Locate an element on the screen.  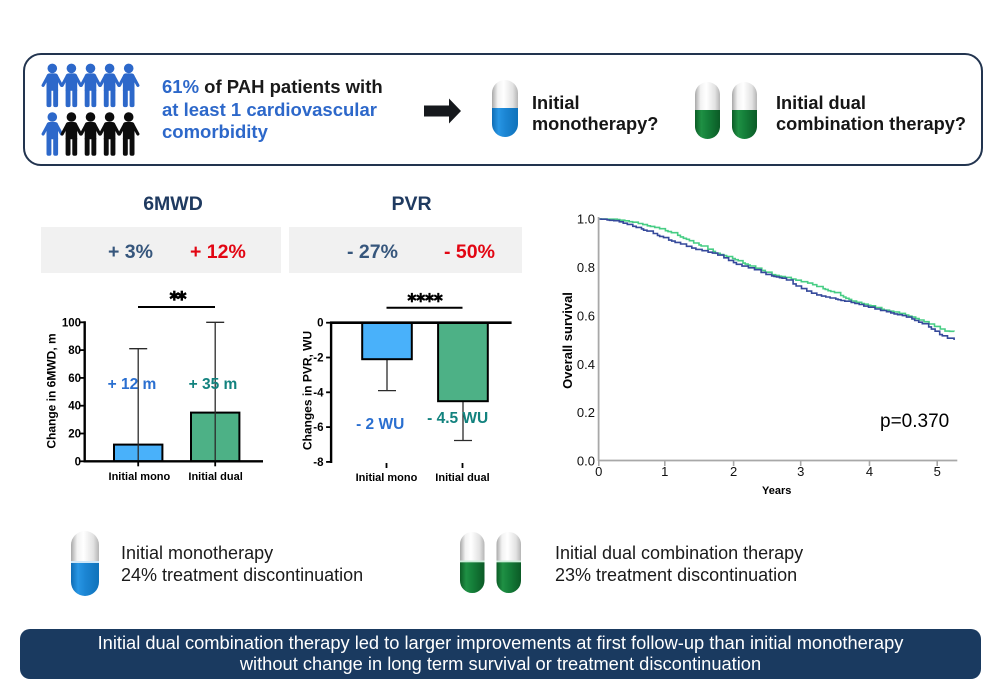
svg-text: 60 is located at coordinates (74, 379).